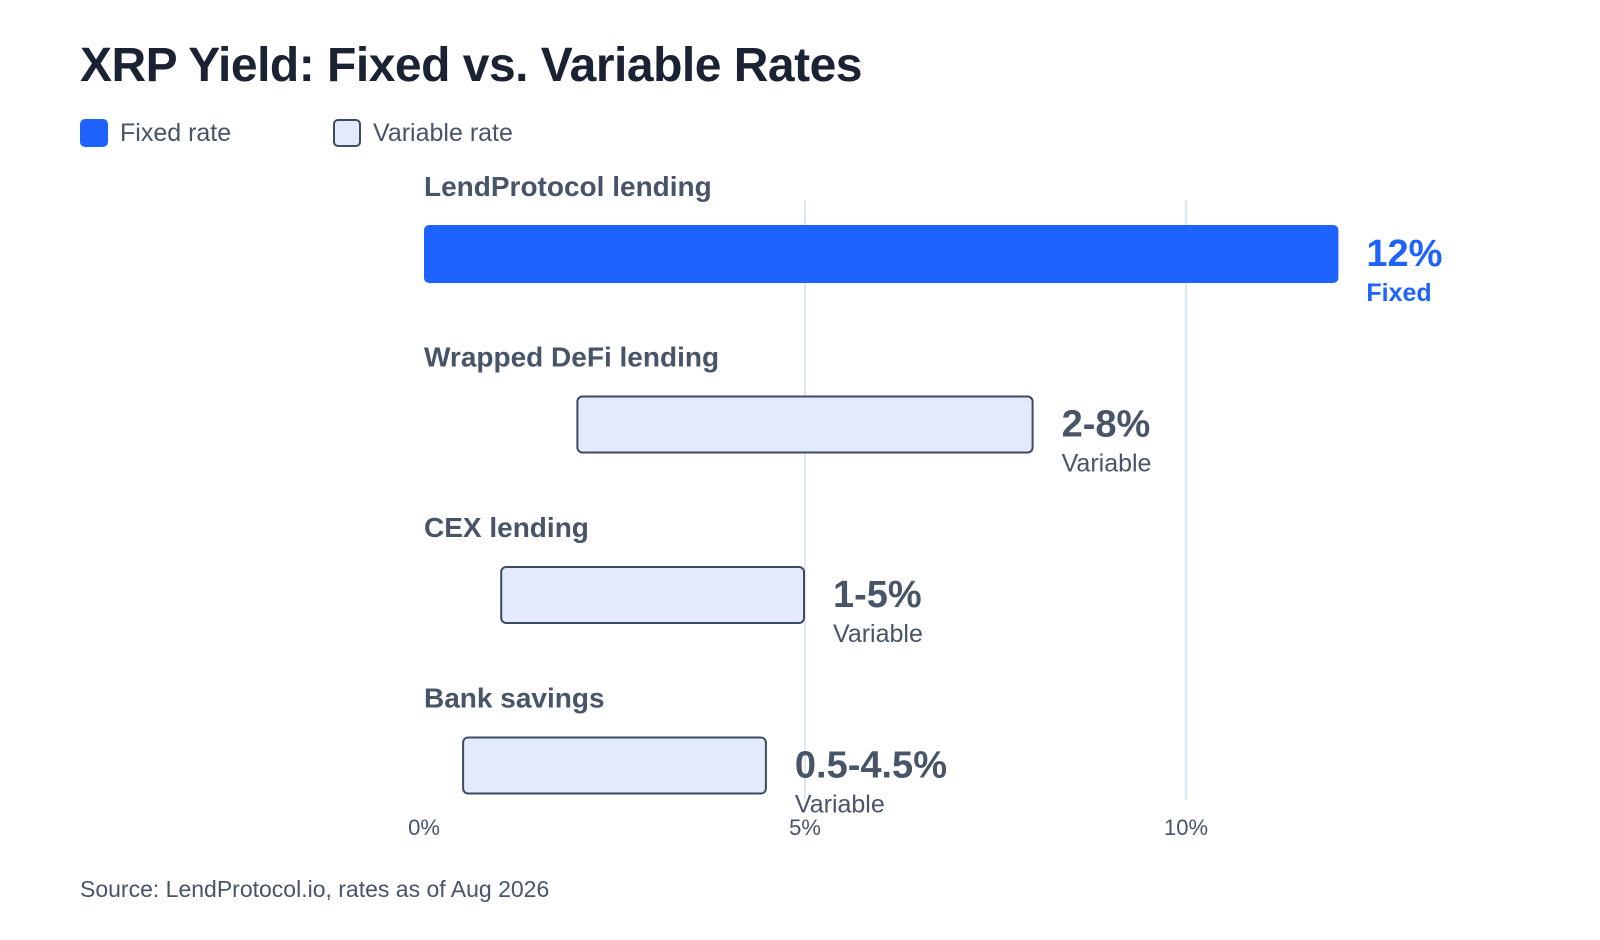  What do you see at coordinates (805, 827) in the screenshot?
I see `x-tick-label: 5%` at bounding box center [805, 827].